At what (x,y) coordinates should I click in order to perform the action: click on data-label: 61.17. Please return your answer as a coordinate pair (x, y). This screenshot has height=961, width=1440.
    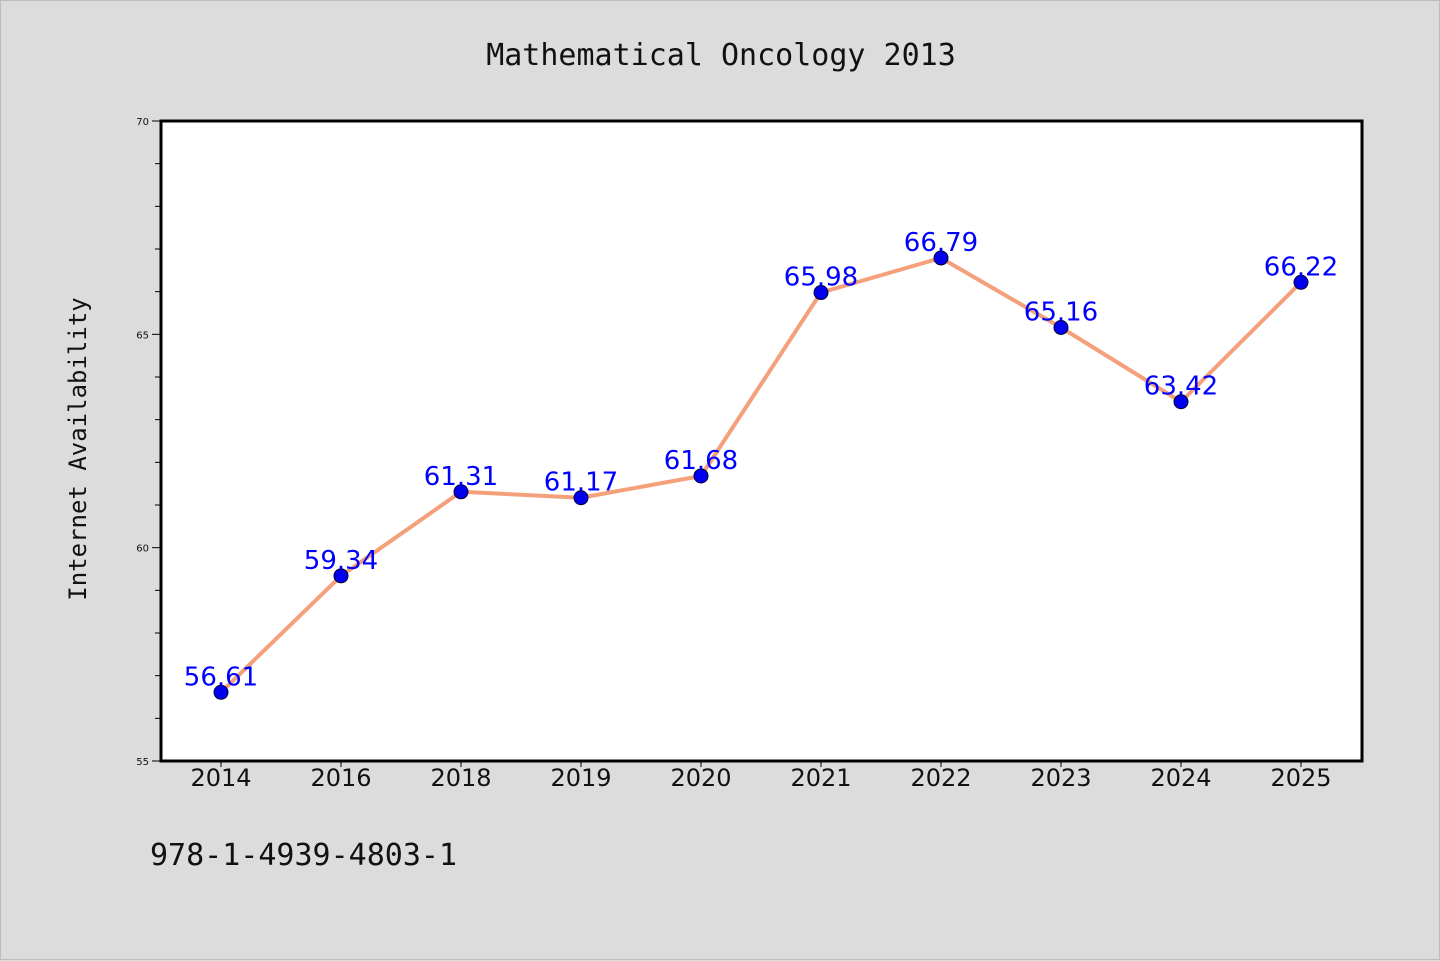
    Looking at the image, I should click on (581, 483).